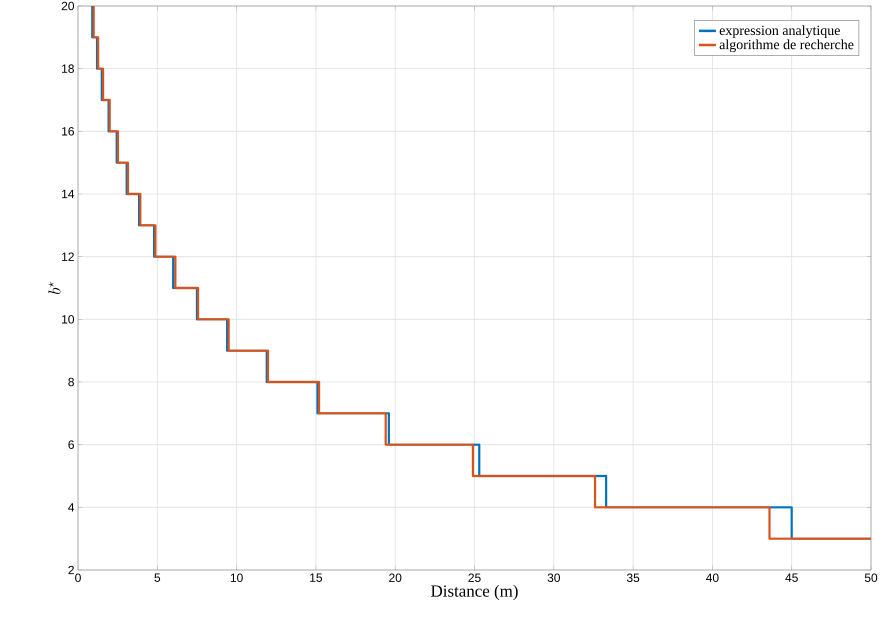 The height and width of the screenshot is (639, 883). What do you see at coordinates (78, 578) in the screenshot?
I see `x-tick-label: 0` at bounding box center [78, 578].